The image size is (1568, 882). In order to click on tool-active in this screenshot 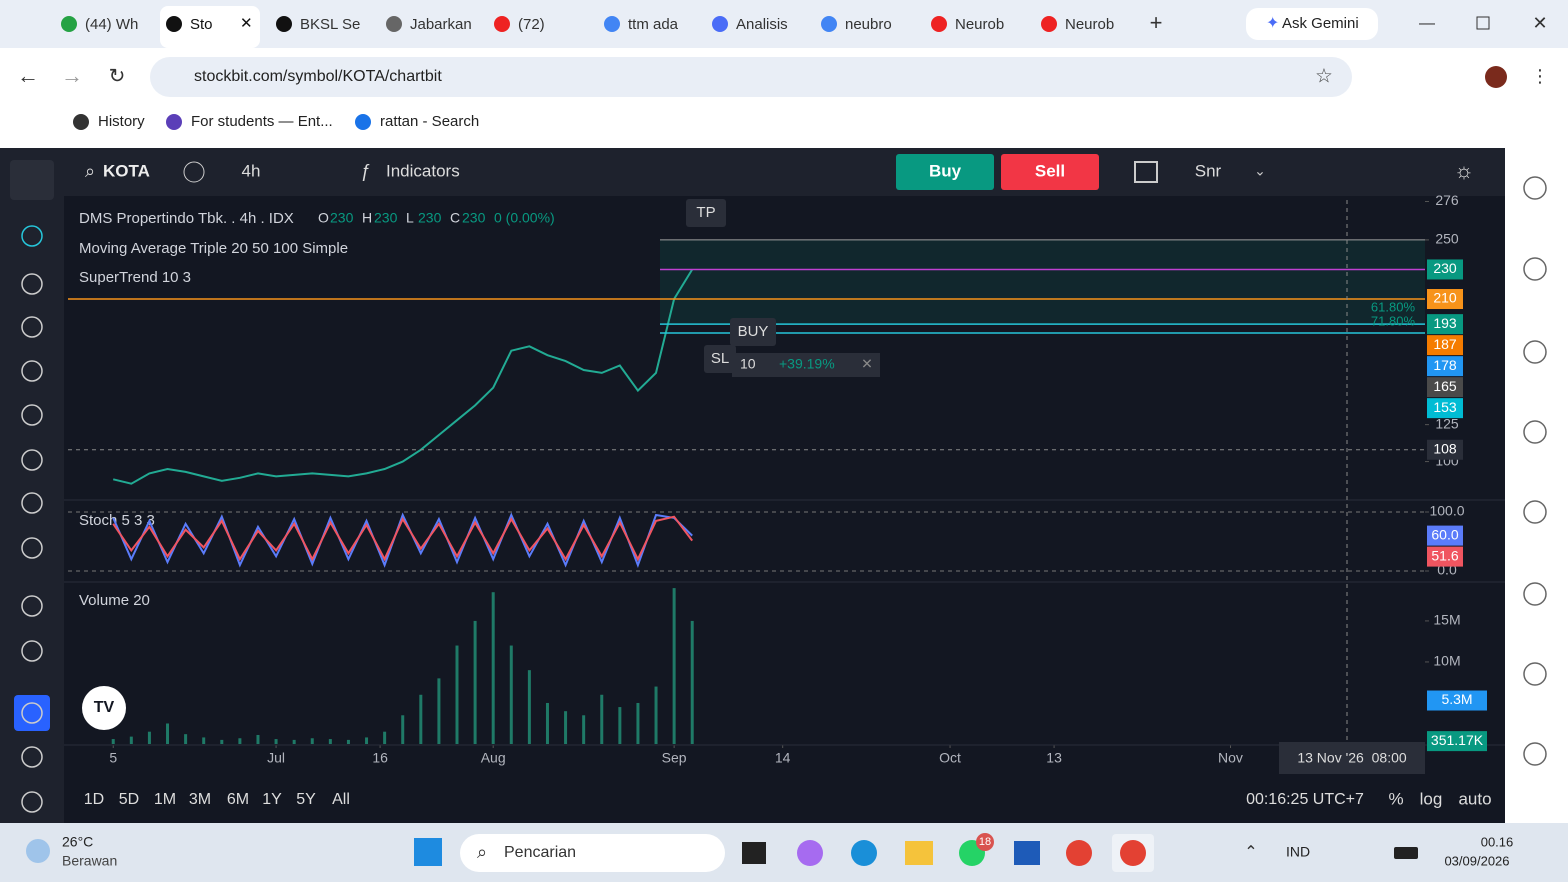, I will do `click(32, 713)`.